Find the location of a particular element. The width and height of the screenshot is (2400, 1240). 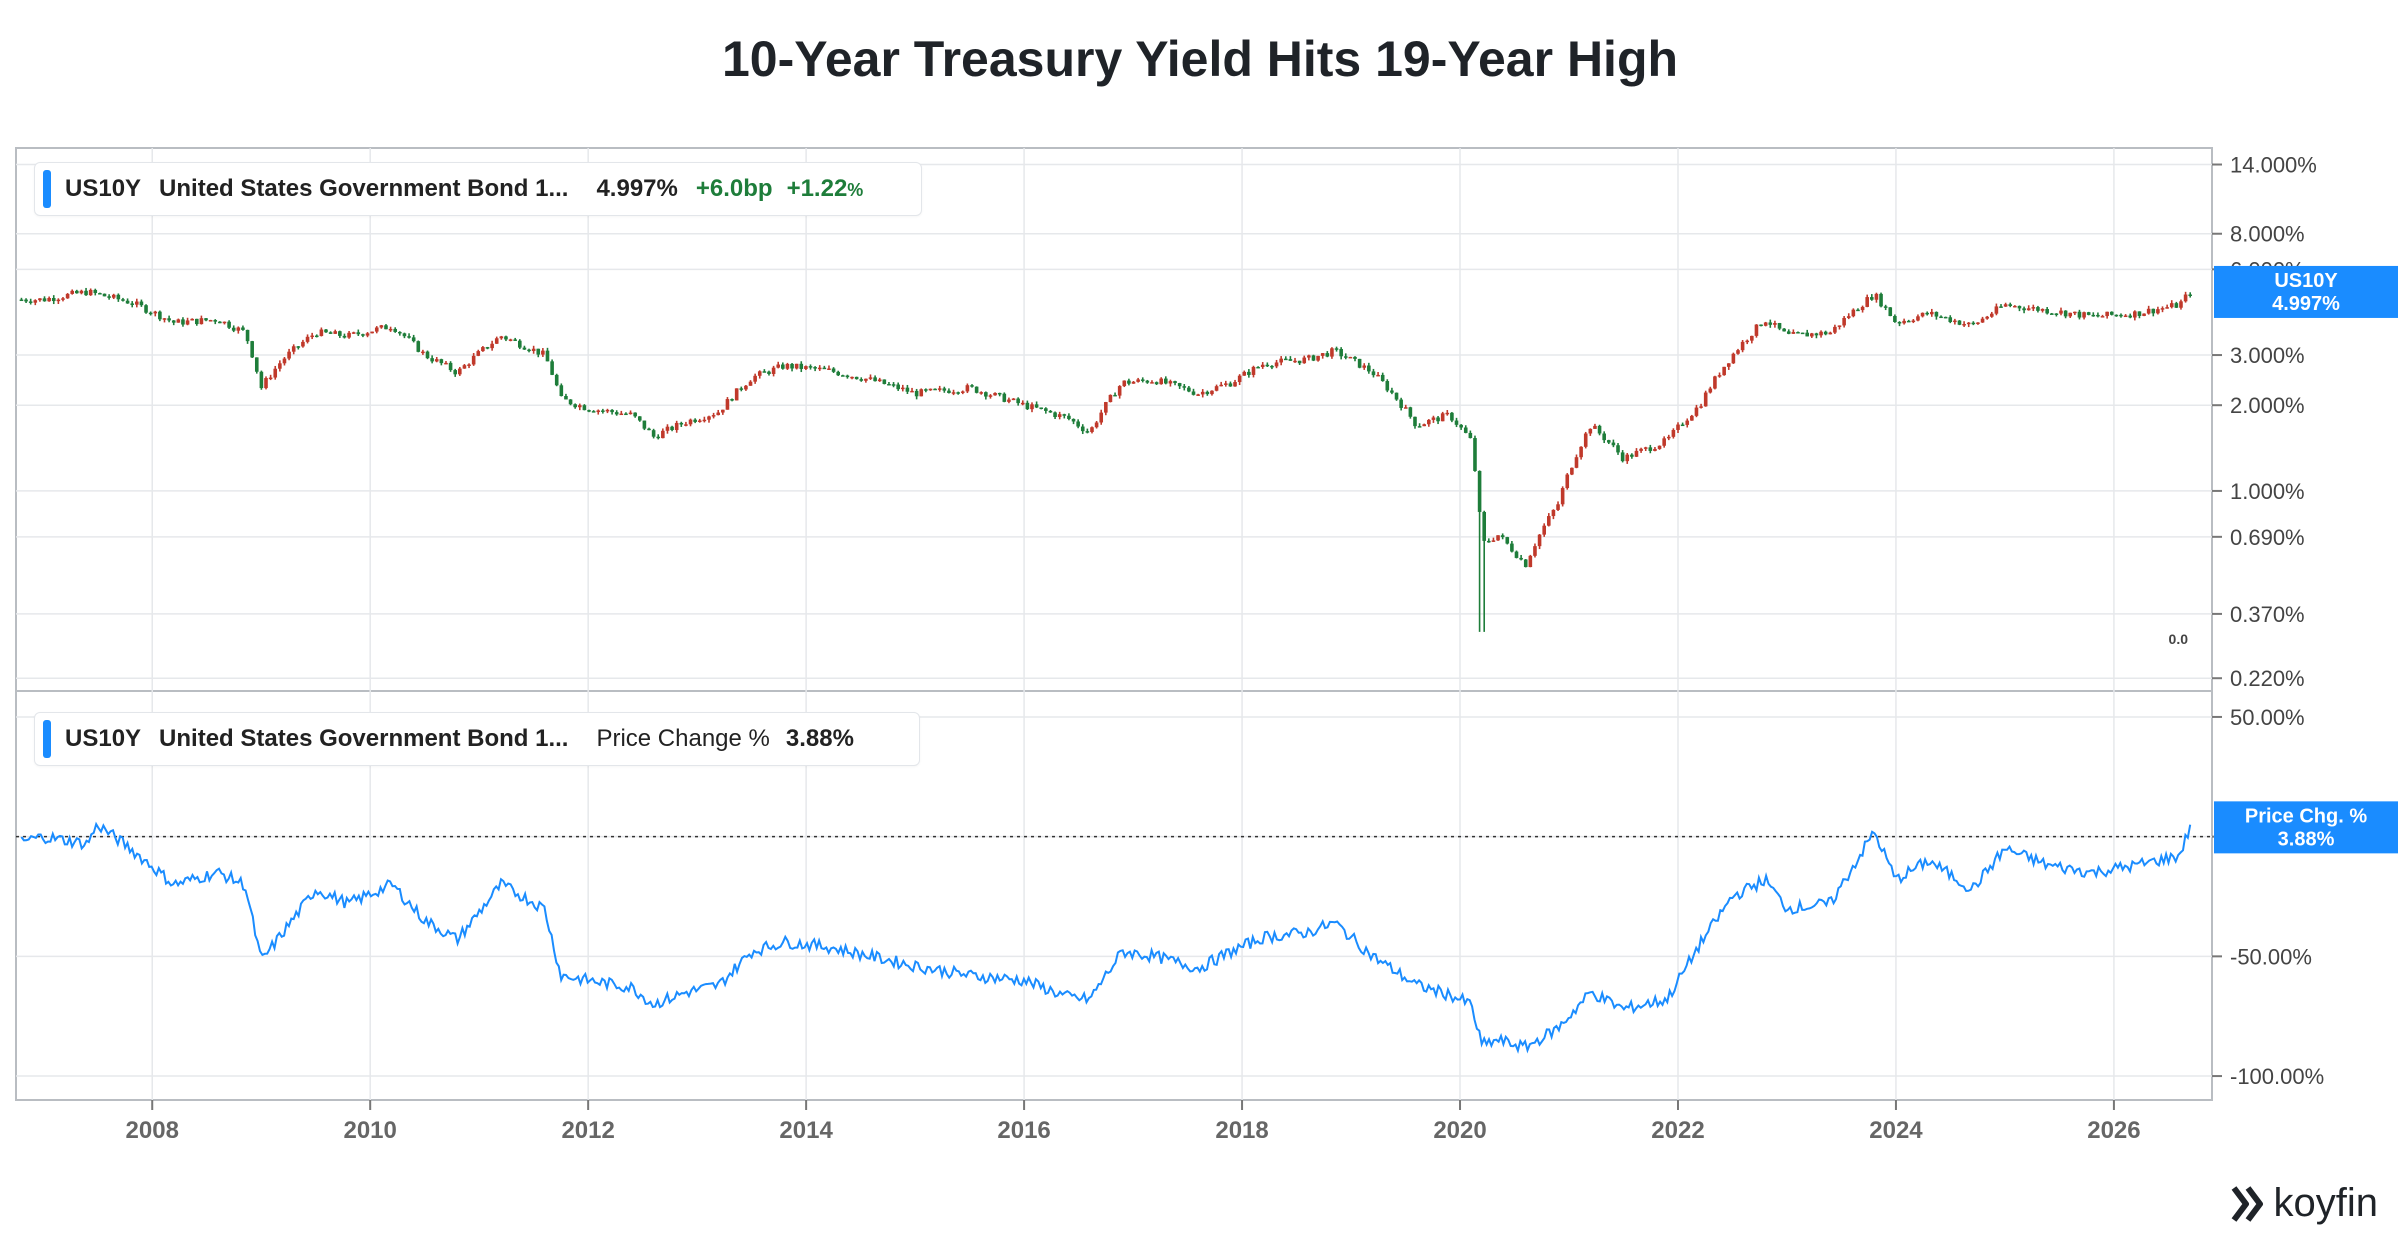

y-tick-label: 14.000% is located at coordinates (2273, 165).